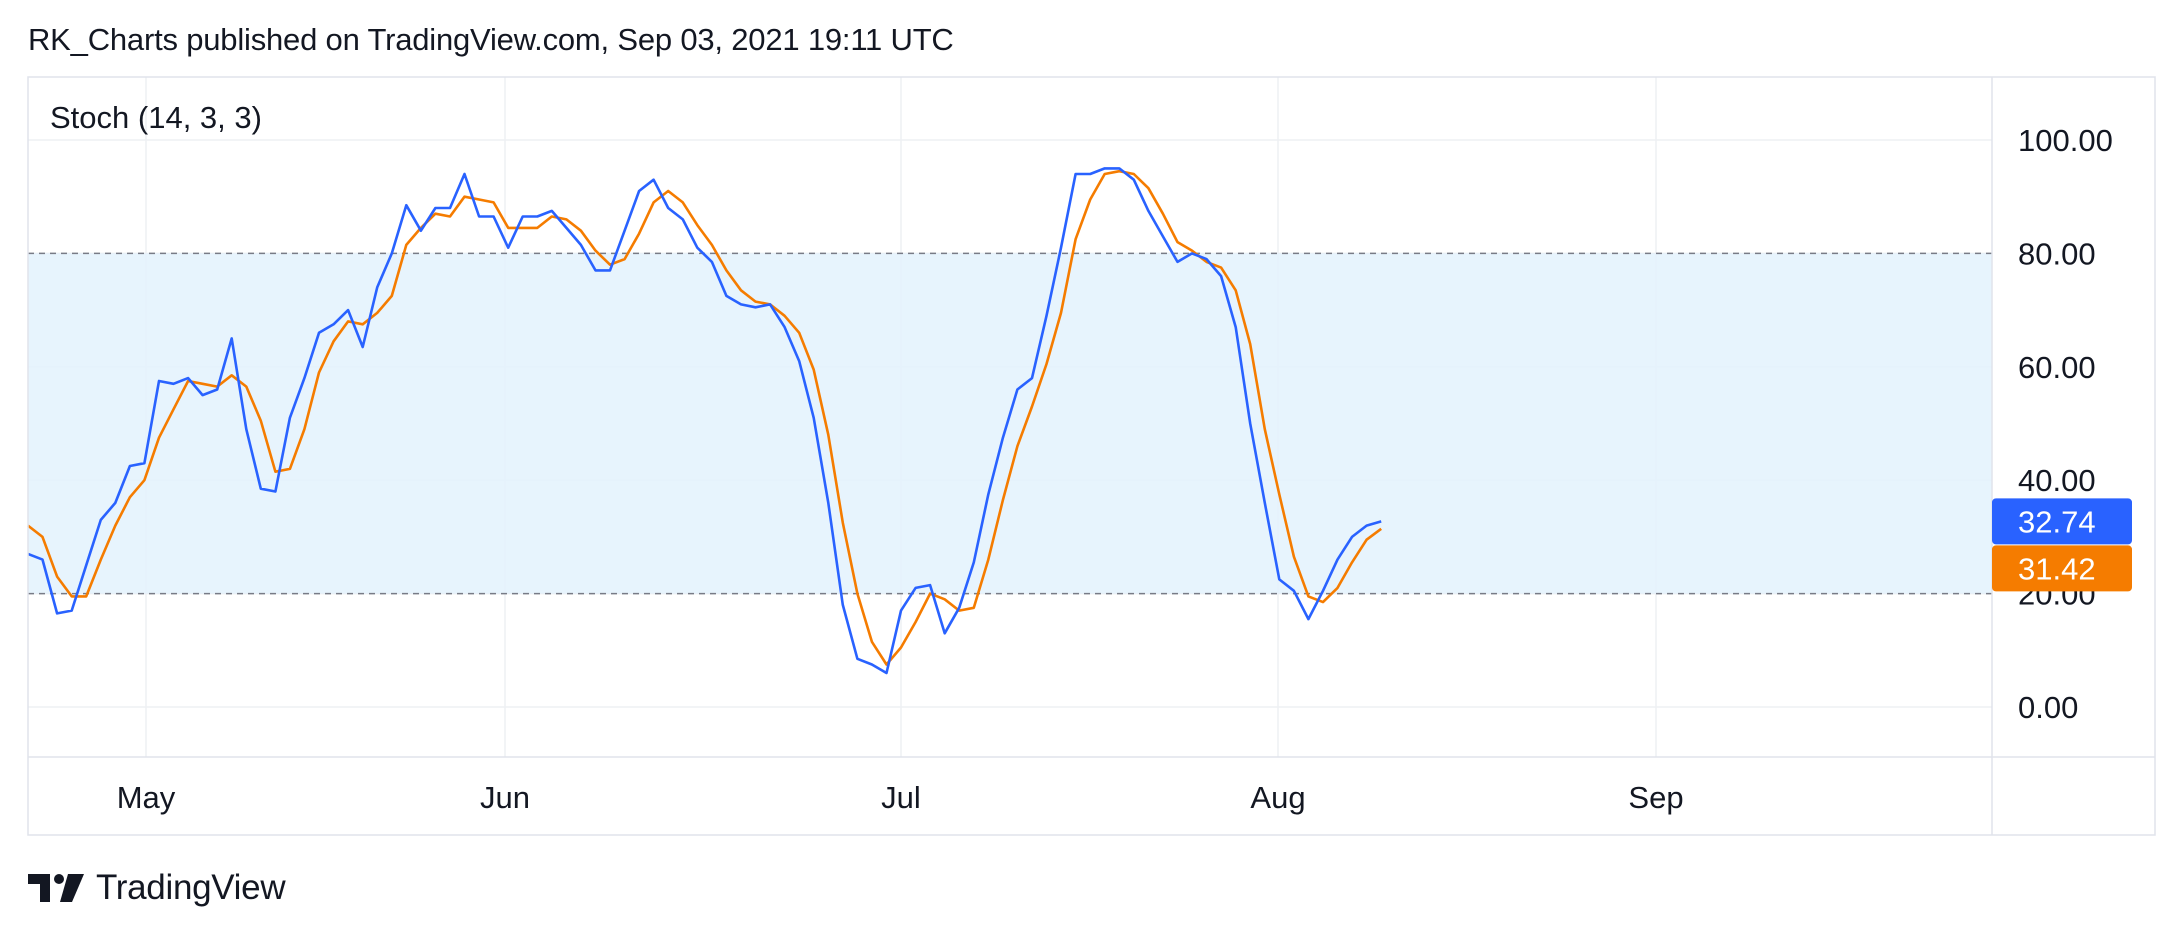  I want to click on brand-name: TradingView, so click(191, 887).